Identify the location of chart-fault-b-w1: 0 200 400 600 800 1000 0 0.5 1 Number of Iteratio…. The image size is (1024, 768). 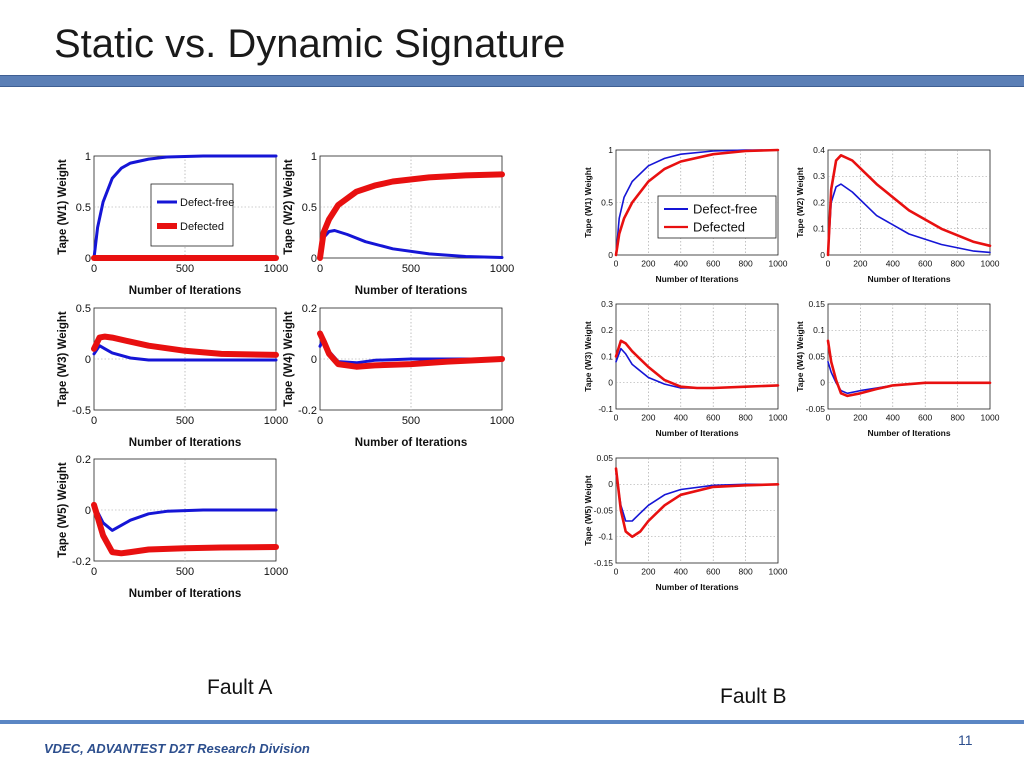
(685, 214).